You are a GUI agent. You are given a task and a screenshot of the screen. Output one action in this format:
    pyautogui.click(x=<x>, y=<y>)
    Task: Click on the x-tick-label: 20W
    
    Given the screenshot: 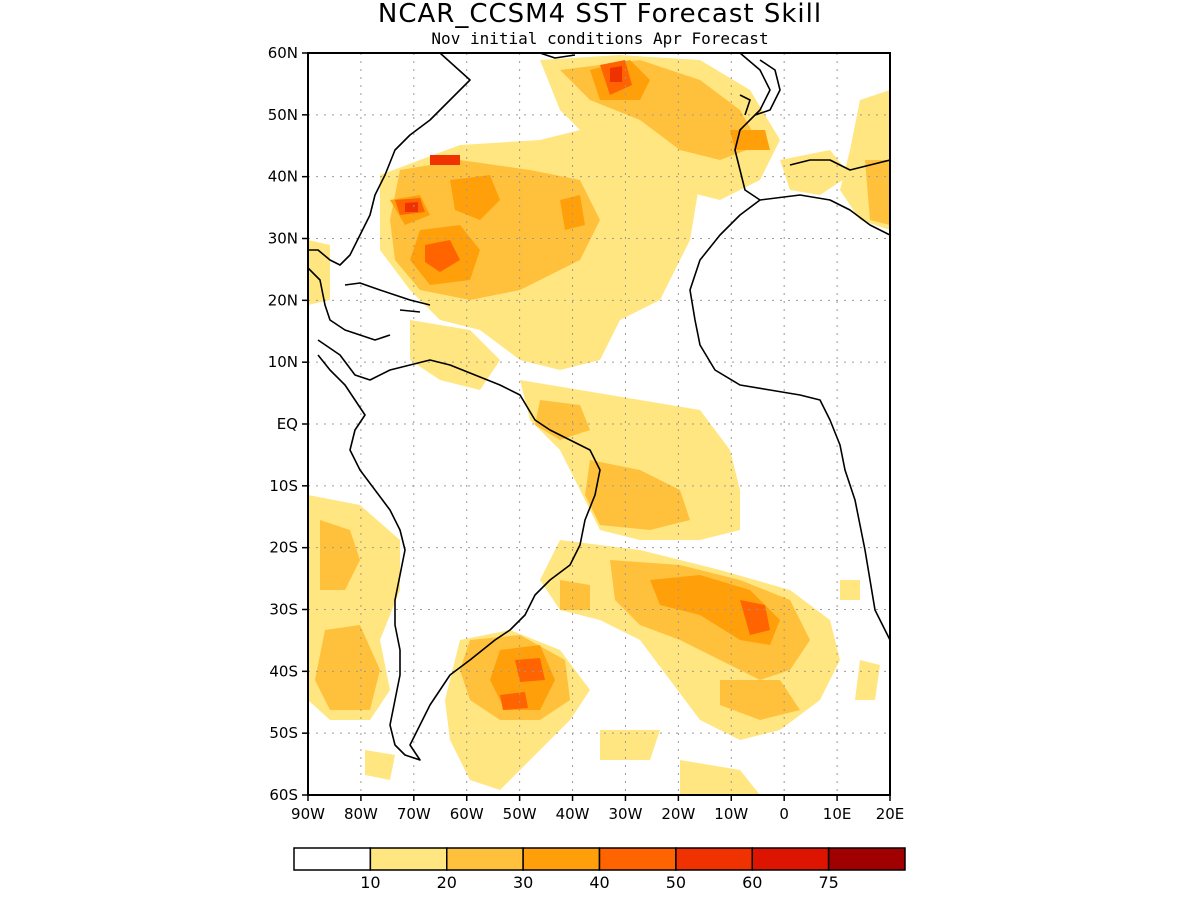 What is the action you would take?
    pyautogui.click(x=678, y=814)
    